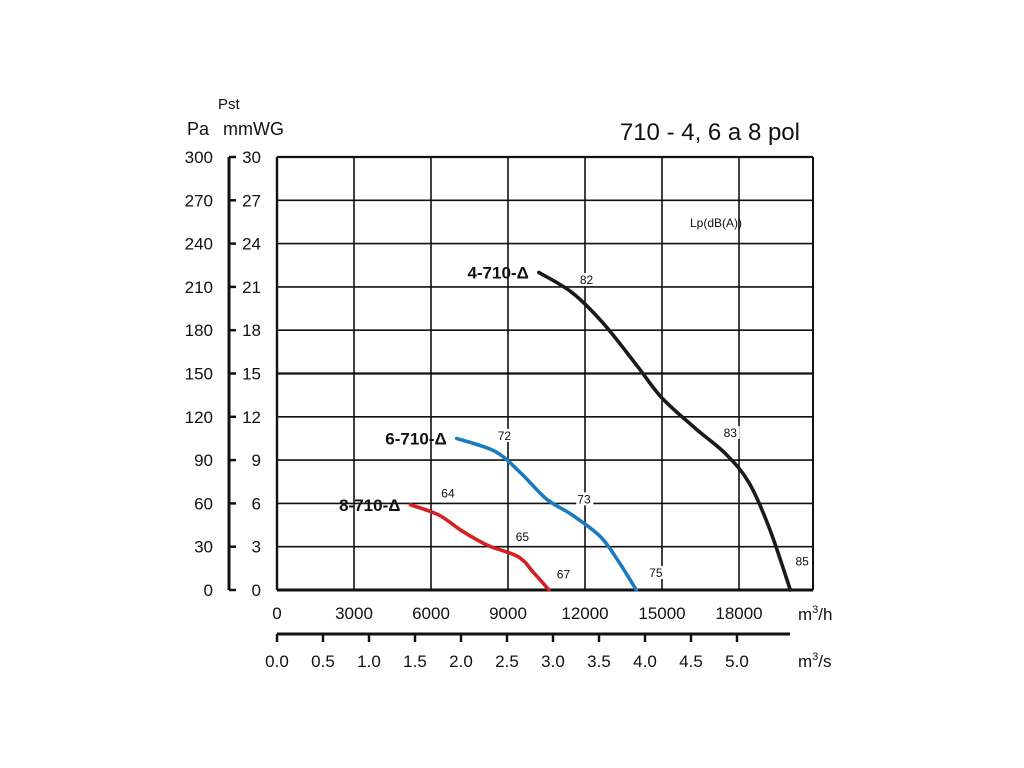  What do you see at coordinates (737, 661) in the screenshot?
I see `m3s-tick-label: 5.0` at bounding box center [737, 661].